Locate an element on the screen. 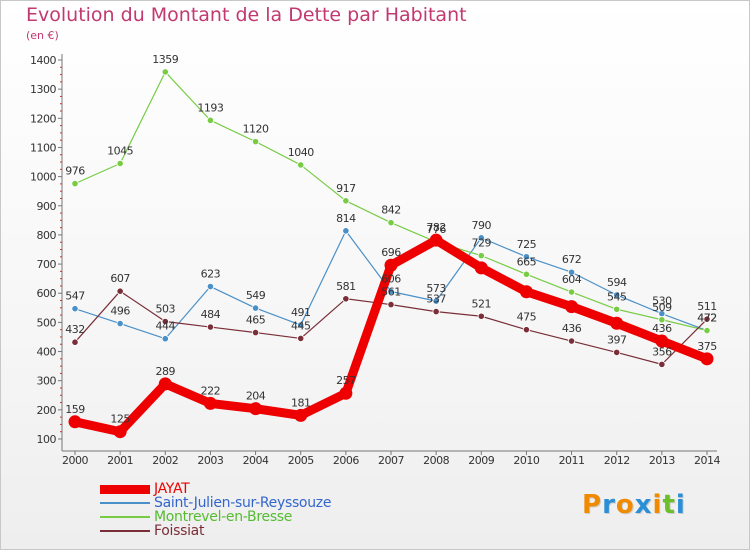 Image resolution: width=750 pixels, height=550 pixels. data-label: 607 is located at coordinates (120, 278).